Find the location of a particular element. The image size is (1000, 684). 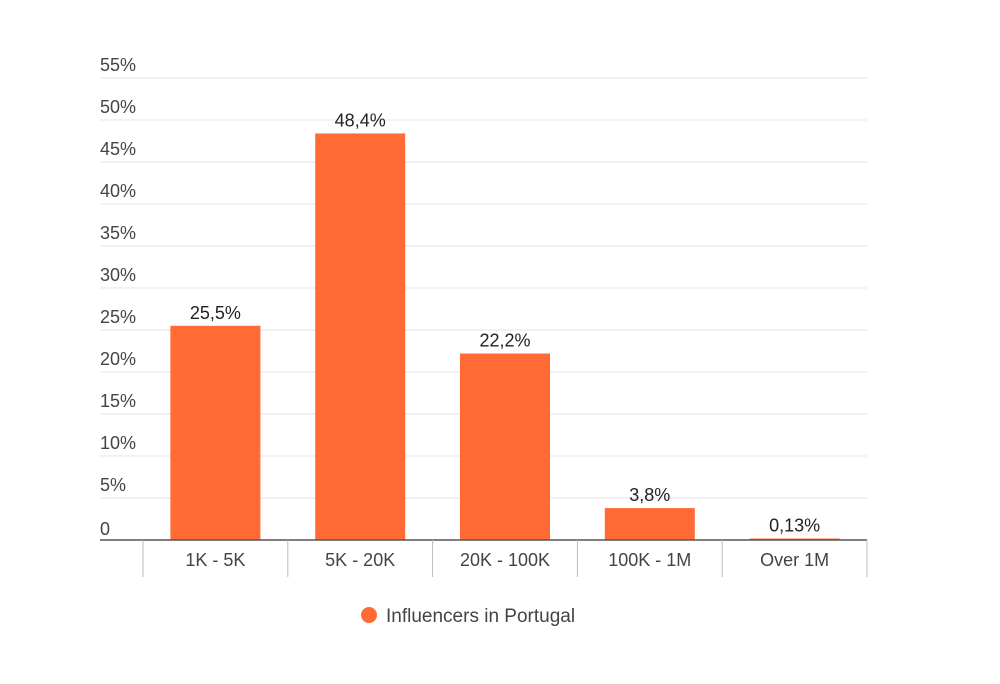

legend-swatch-icon is located at coordinates (369, 615).